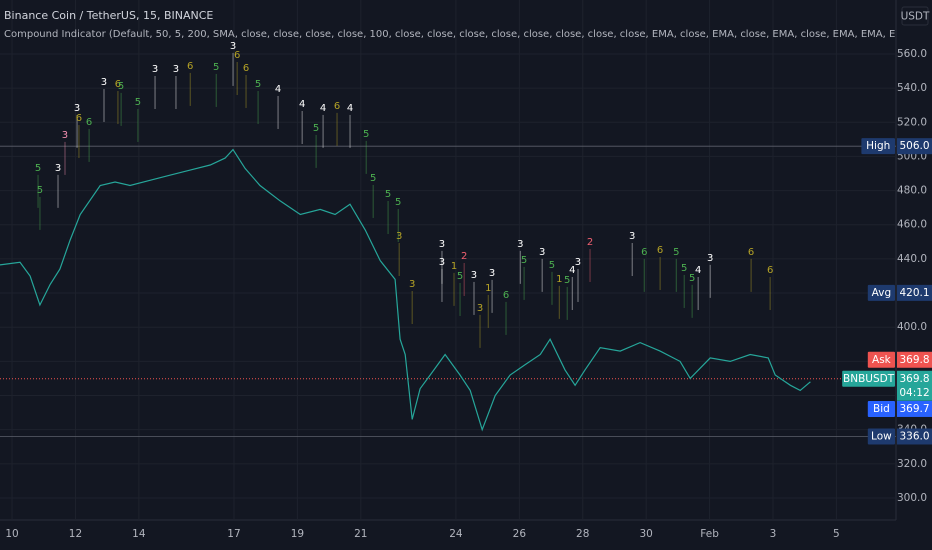  What do you see at coordinates (912, 88) in the screenshot?
I see `y-tick-label: 540.0` at bounding box center [912, 88].